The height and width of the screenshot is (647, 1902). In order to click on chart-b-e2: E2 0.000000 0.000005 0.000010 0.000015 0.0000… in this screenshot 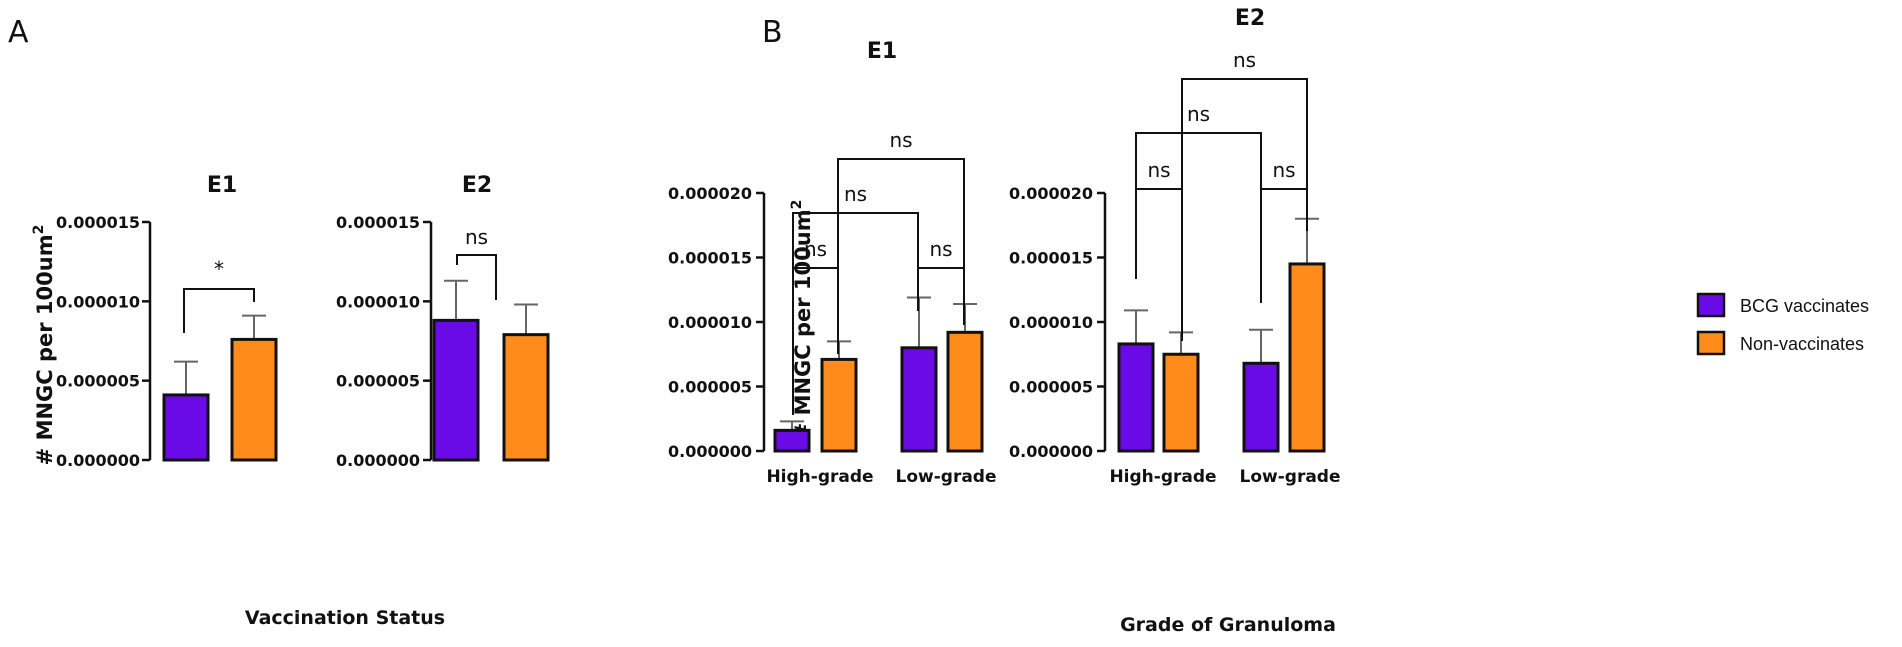, I will do `click(1175, 246)`.